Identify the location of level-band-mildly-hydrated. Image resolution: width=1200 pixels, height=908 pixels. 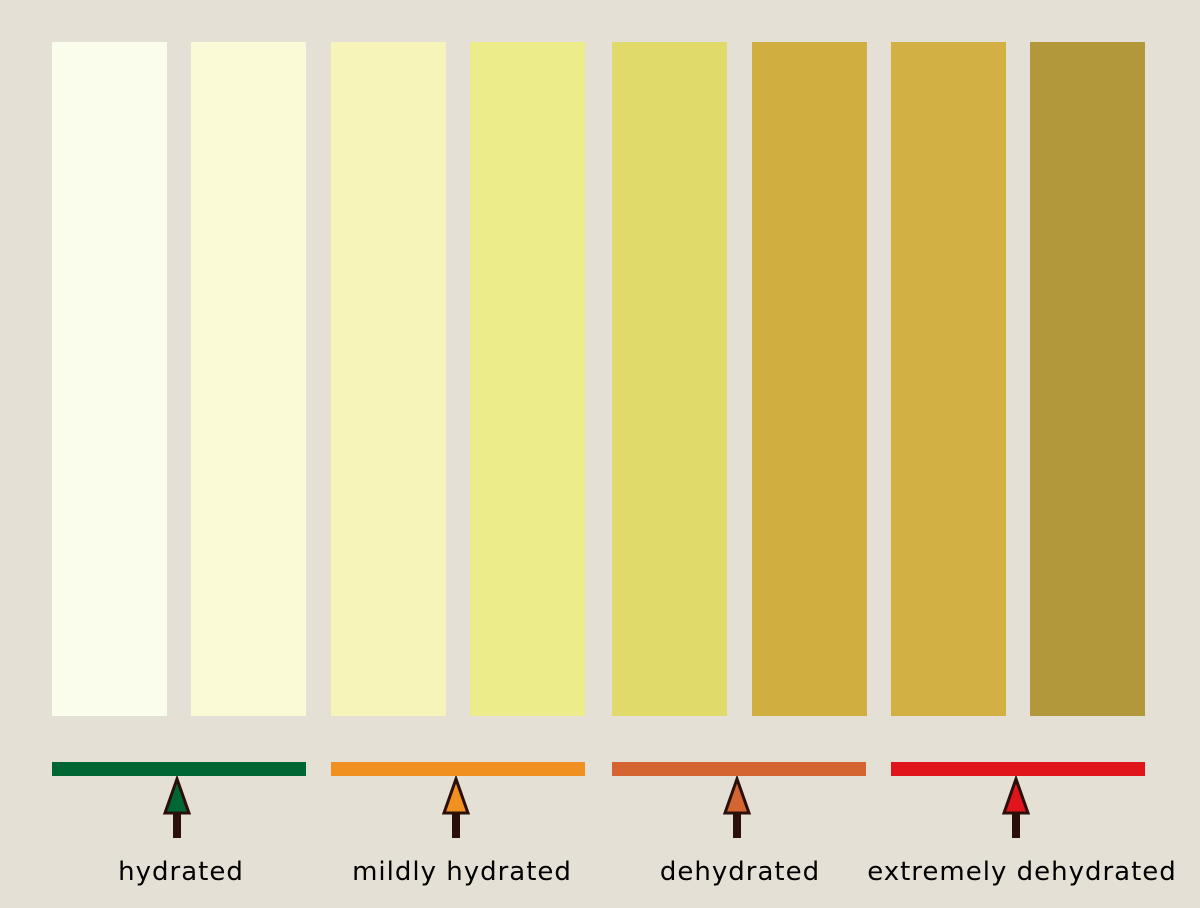
(458, 769).